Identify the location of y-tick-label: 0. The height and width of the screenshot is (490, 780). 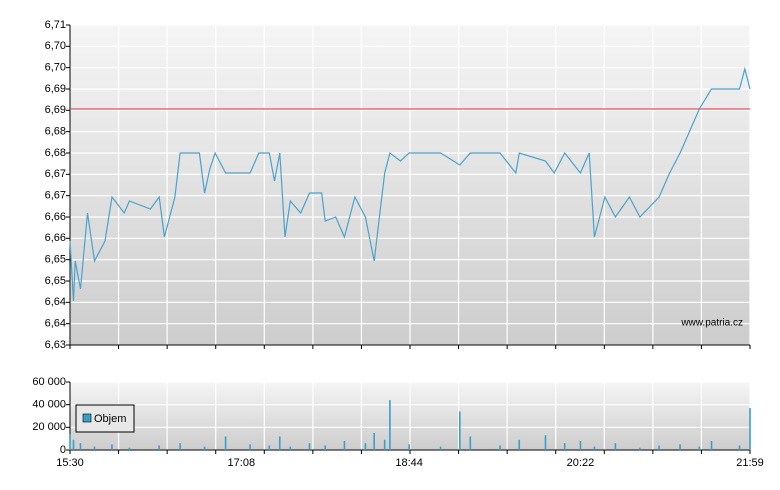
(63, 450).